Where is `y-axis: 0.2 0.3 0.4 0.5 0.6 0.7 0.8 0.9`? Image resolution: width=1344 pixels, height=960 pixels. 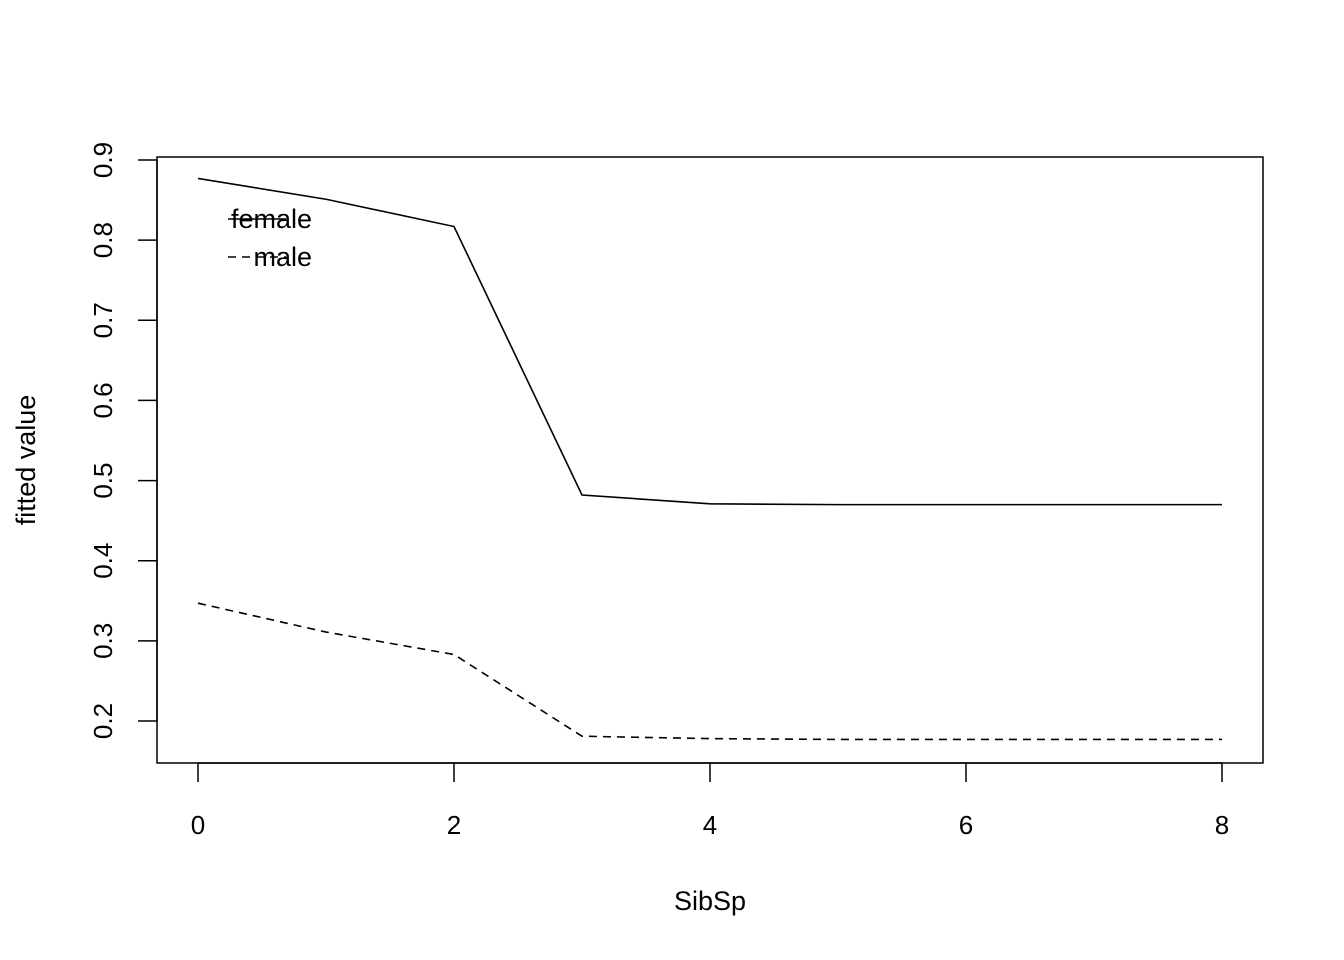 y-axis: 0.2 0.3 0.4 0.5 0.6 0.7 0.8 0.9 is located at coordinates (123, 440).